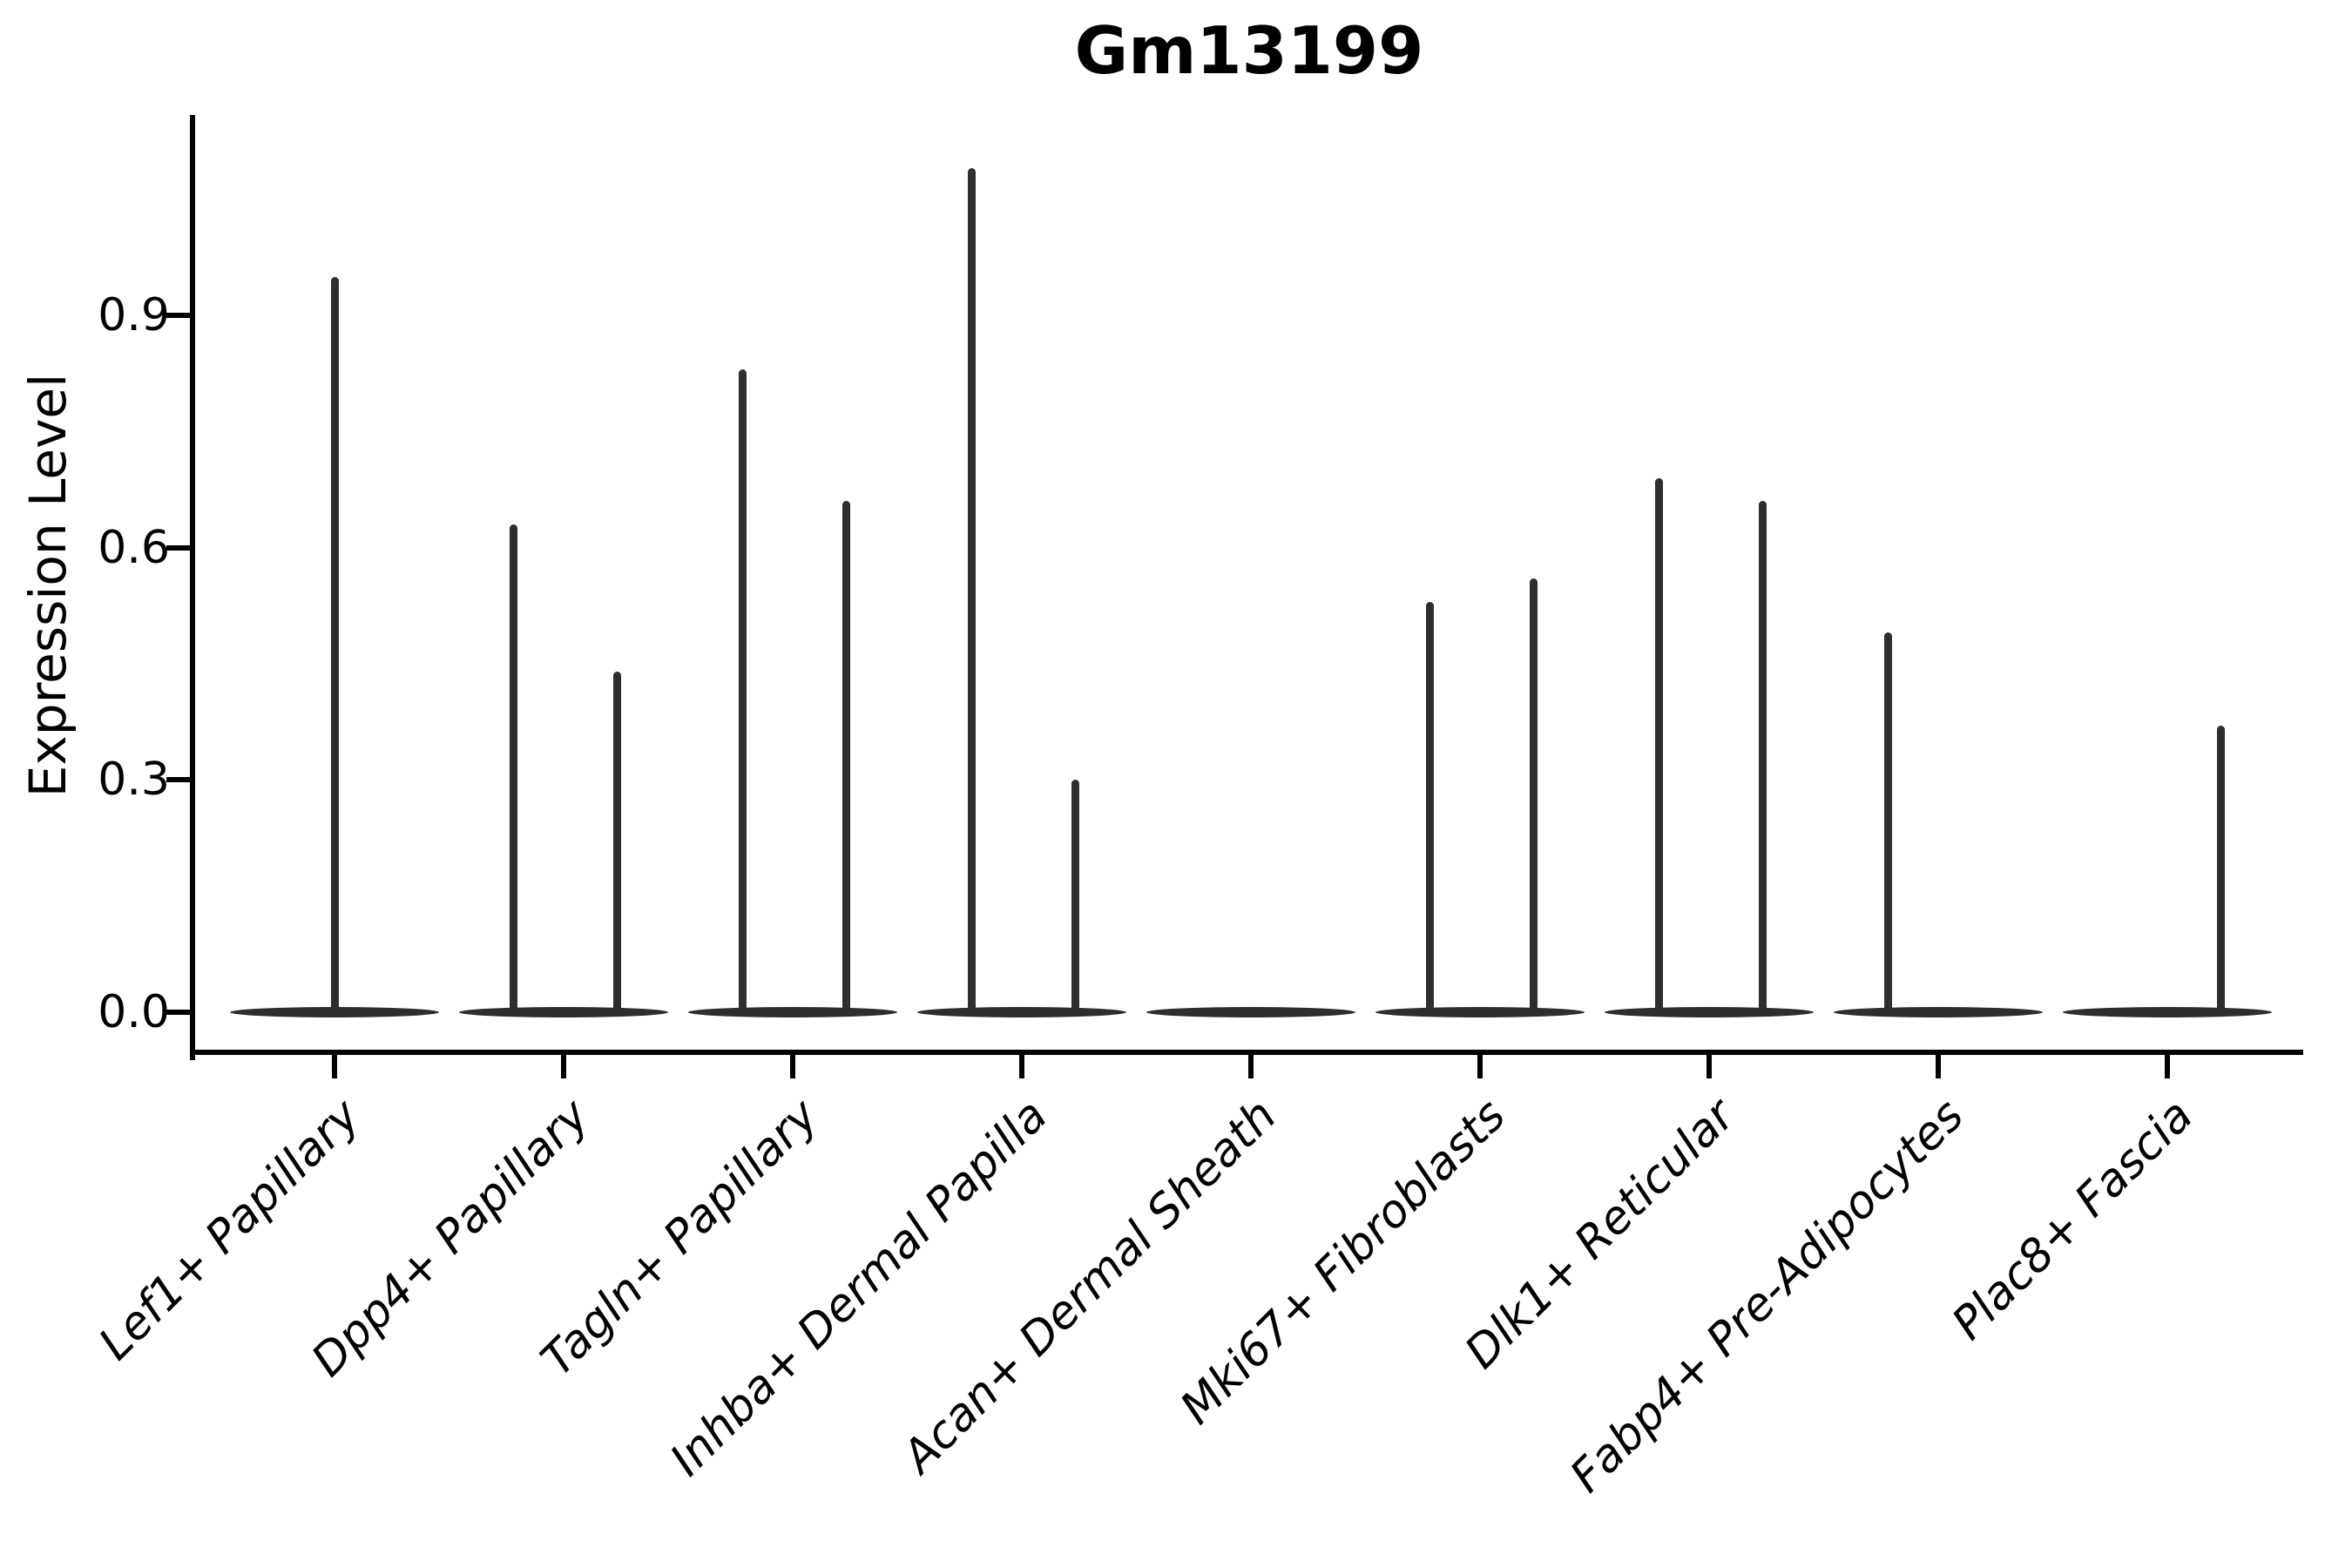 The width and height of the screenshot is (2352, 1568). Describe the element at coordinates (1767, 1296) in the screenshot. I see `x-tick-label: Fabp4+ Pre-Adipocytes` at that location.